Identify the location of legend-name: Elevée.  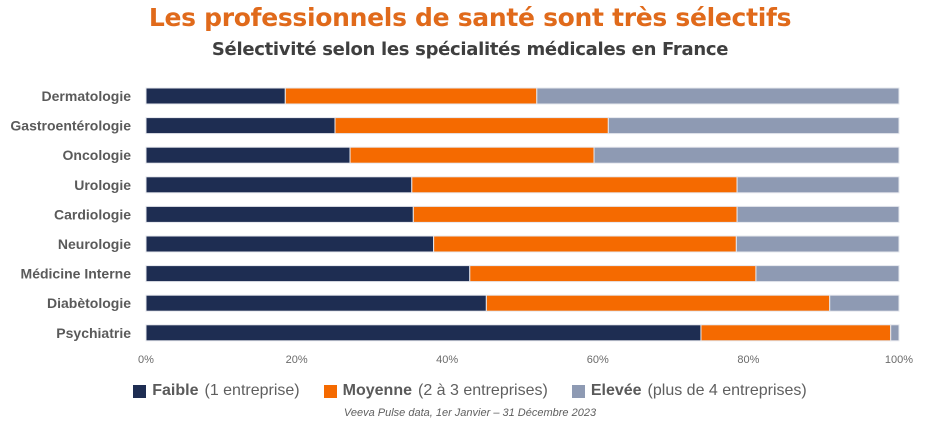
(616, 390).